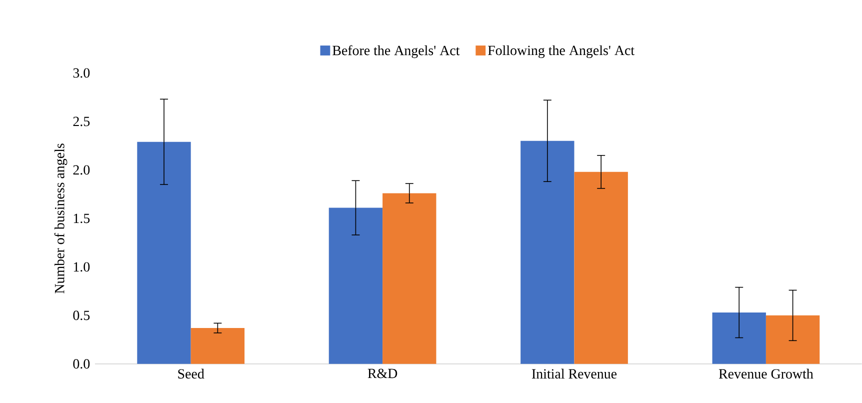 The image size is (862, 403). What do you see at coordinates (766, 373) in the screenshot?
I see `x-tick-label: Revenue Growth` at bounding box center [766, 373].